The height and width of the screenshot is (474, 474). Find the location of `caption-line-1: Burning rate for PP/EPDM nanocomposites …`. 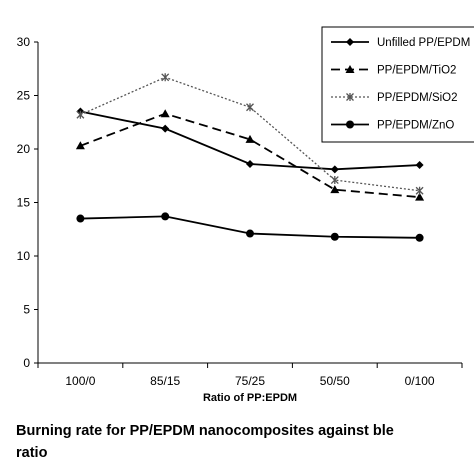

caption-line-1: Burning rate for PP/EPDM nanocomposites … is located at coordinates (205, 431).